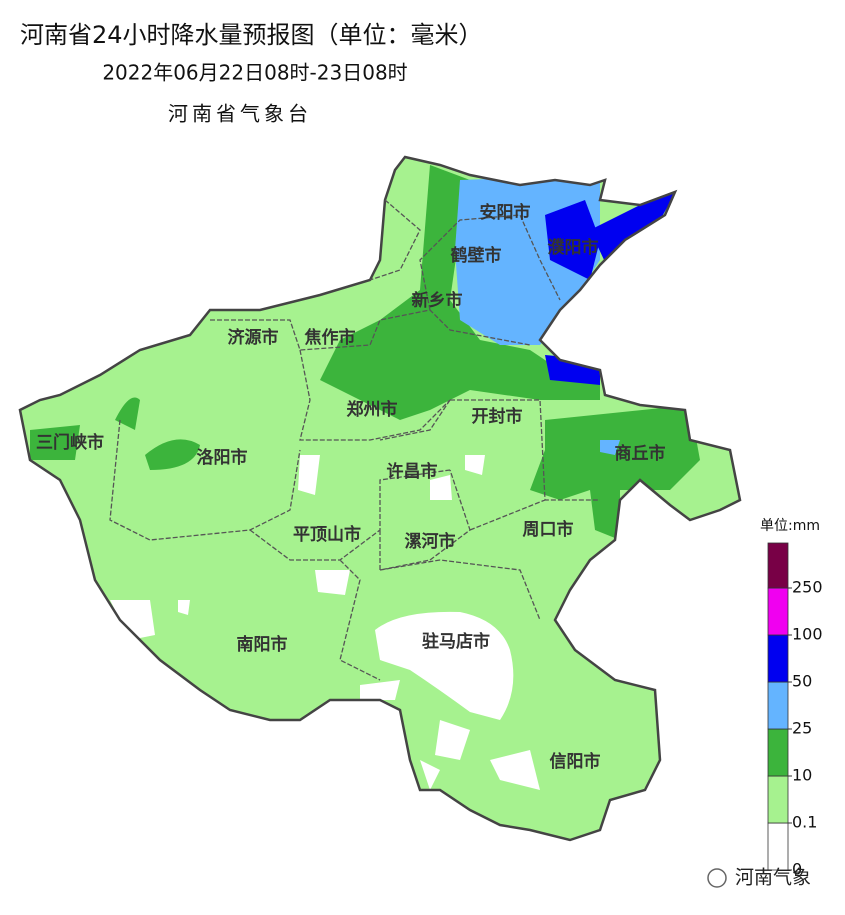  Describe the element at coordinates (807, 587) in the screenshot. I see `legend-tick-label: 250` at that location.